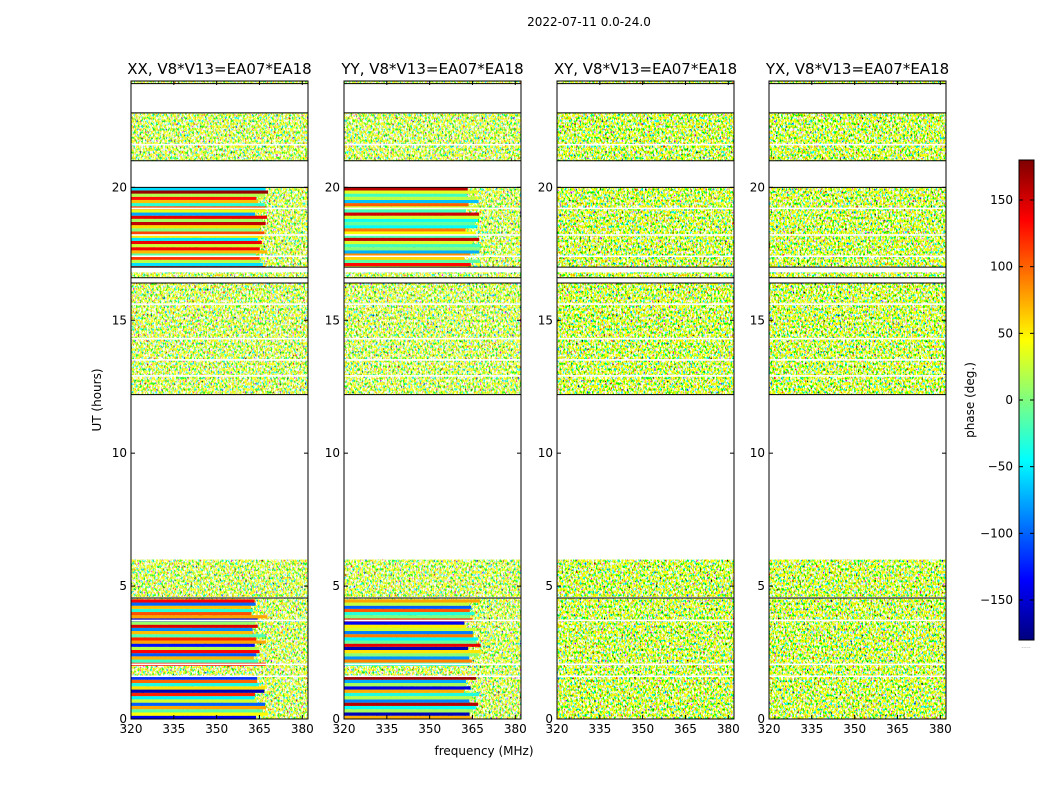 This screenshot has width=1050, height=800. I want to click on colorbar-tick-label: 50, so click(1005, 333).